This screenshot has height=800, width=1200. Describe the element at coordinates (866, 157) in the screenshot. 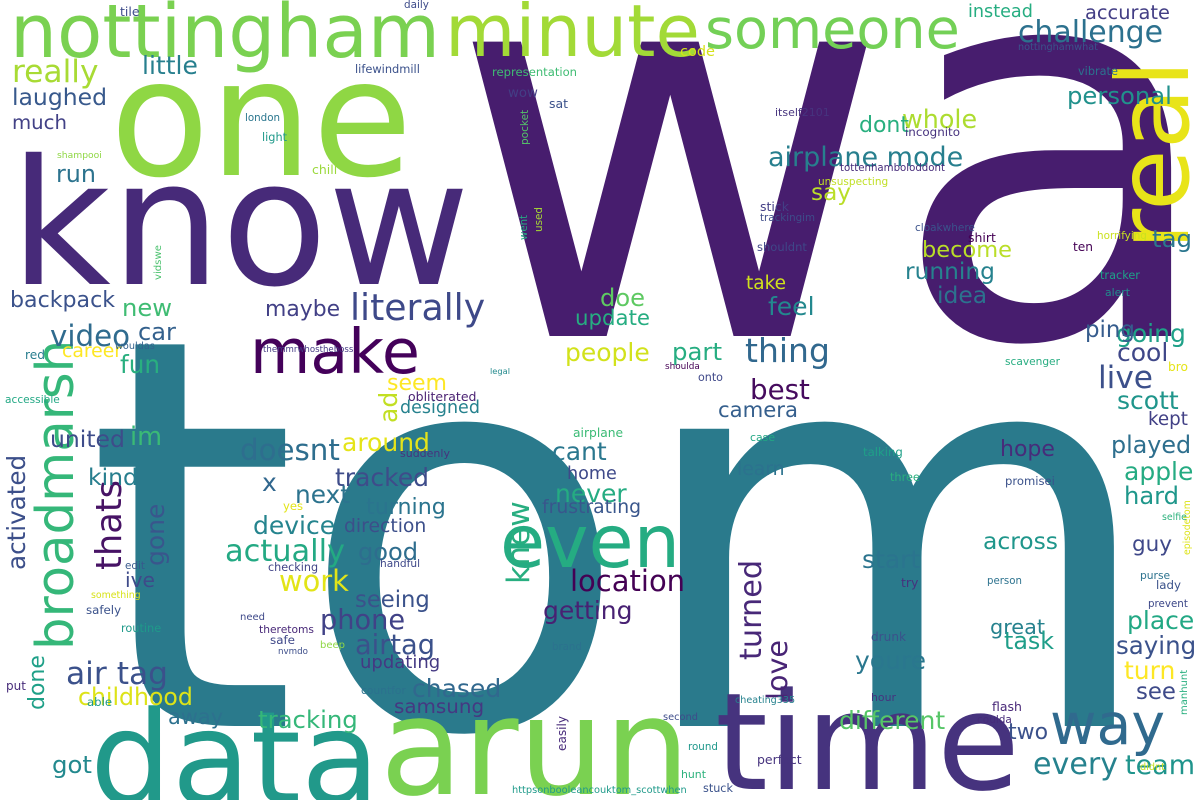

I see `word-airplane-mode: airplane mode` at that location.